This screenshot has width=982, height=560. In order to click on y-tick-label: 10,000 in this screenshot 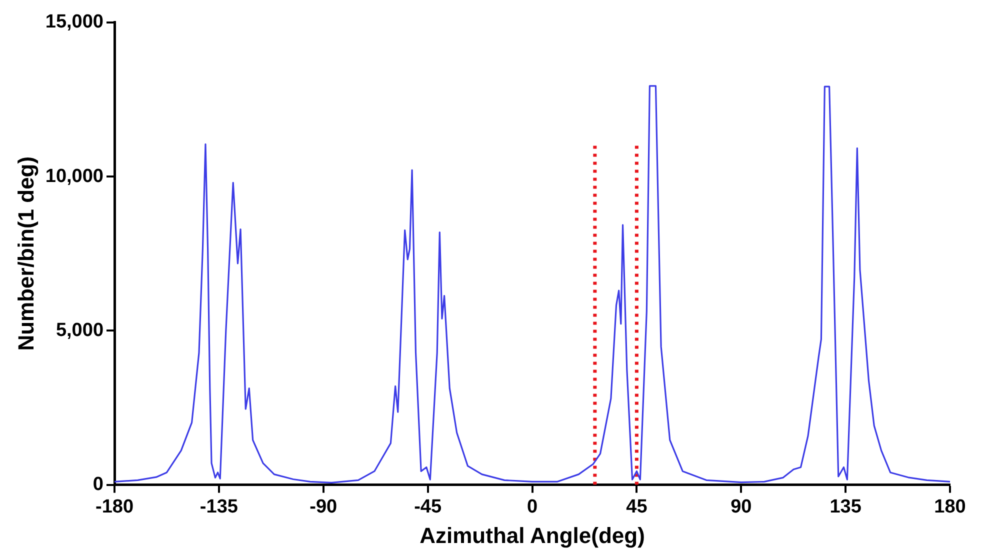, I will do `click(74, 176)`.